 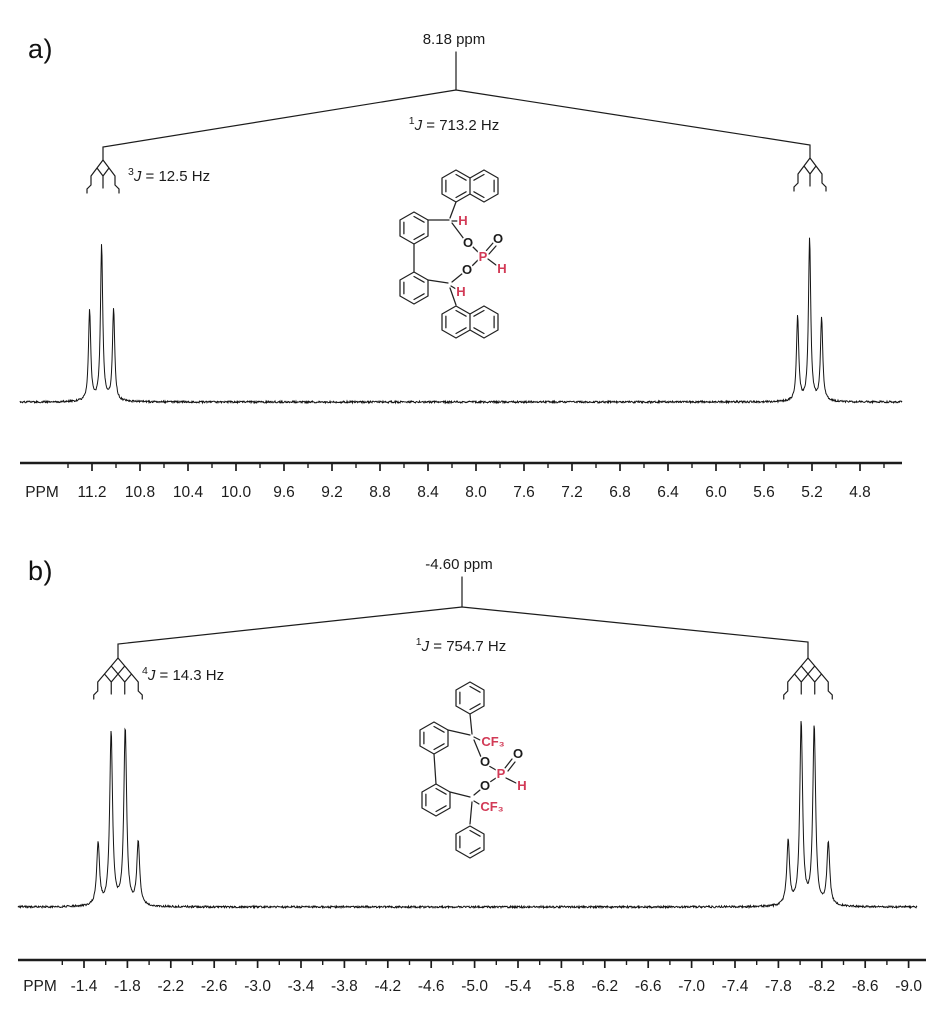 What do you see at coordinates (860, 492) in the screenshot?
I see `x-axis-tick-label-a: 4.8` at bounding box center [860, 492].